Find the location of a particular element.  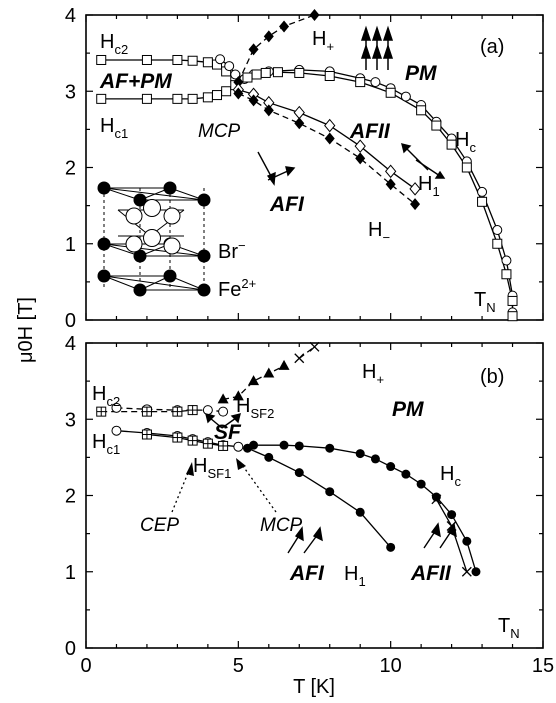

y-tick-label-a: 4 is located at coordinates (70, 16).